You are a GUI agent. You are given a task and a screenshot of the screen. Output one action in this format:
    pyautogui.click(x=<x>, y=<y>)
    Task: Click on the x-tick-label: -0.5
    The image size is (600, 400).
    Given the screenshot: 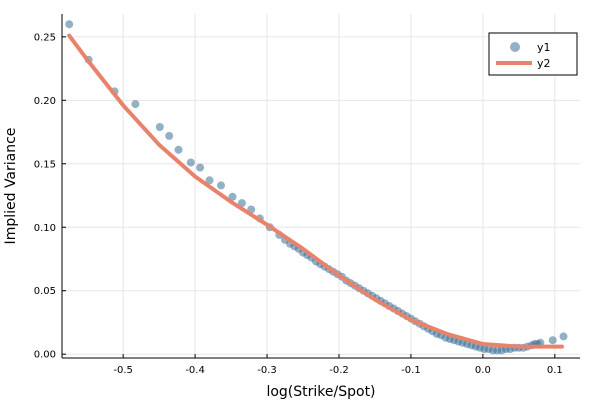 What is the action you would take?
    pyautogui.click(x=123, y=370)
    